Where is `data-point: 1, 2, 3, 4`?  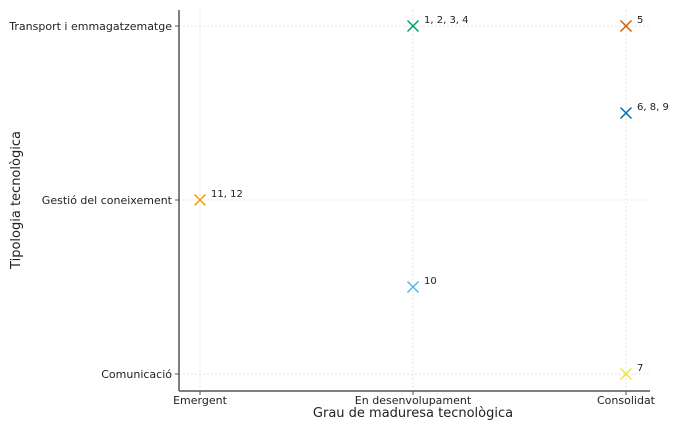 data-point: 1, 2, 3, 4 is located at coordinates (437, 24).